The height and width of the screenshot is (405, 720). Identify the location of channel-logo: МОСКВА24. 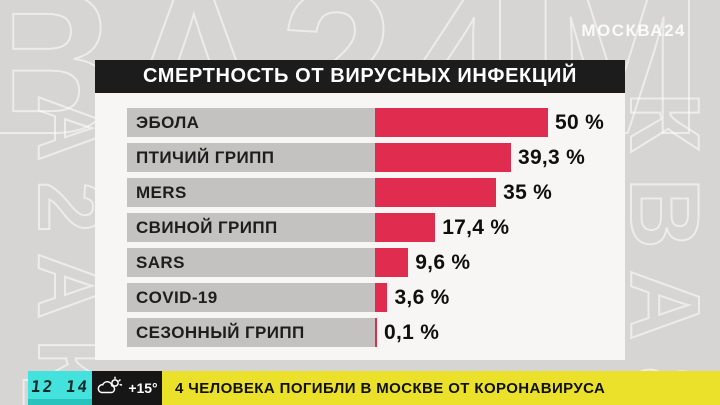
(633, 30).